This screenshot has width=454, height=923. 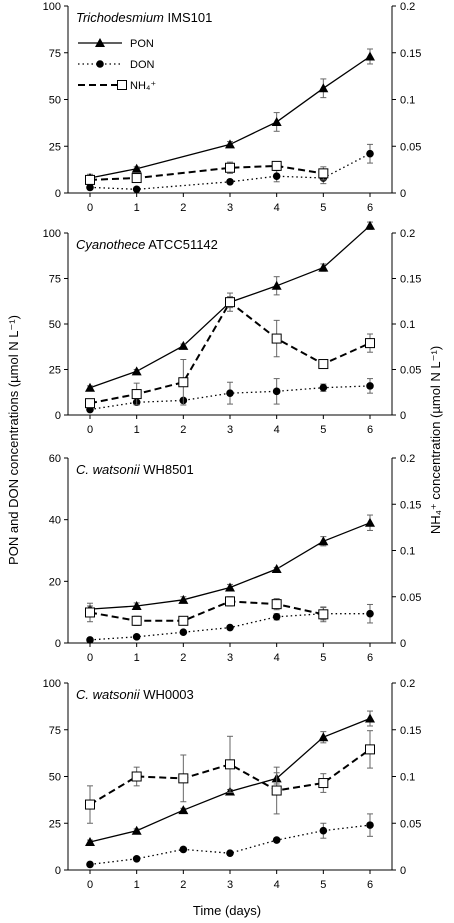 What do you see at coordinates (143, 86) in the screenshot?
I see `legend-label: NH₄⁺` at bounding box center [143, 86].